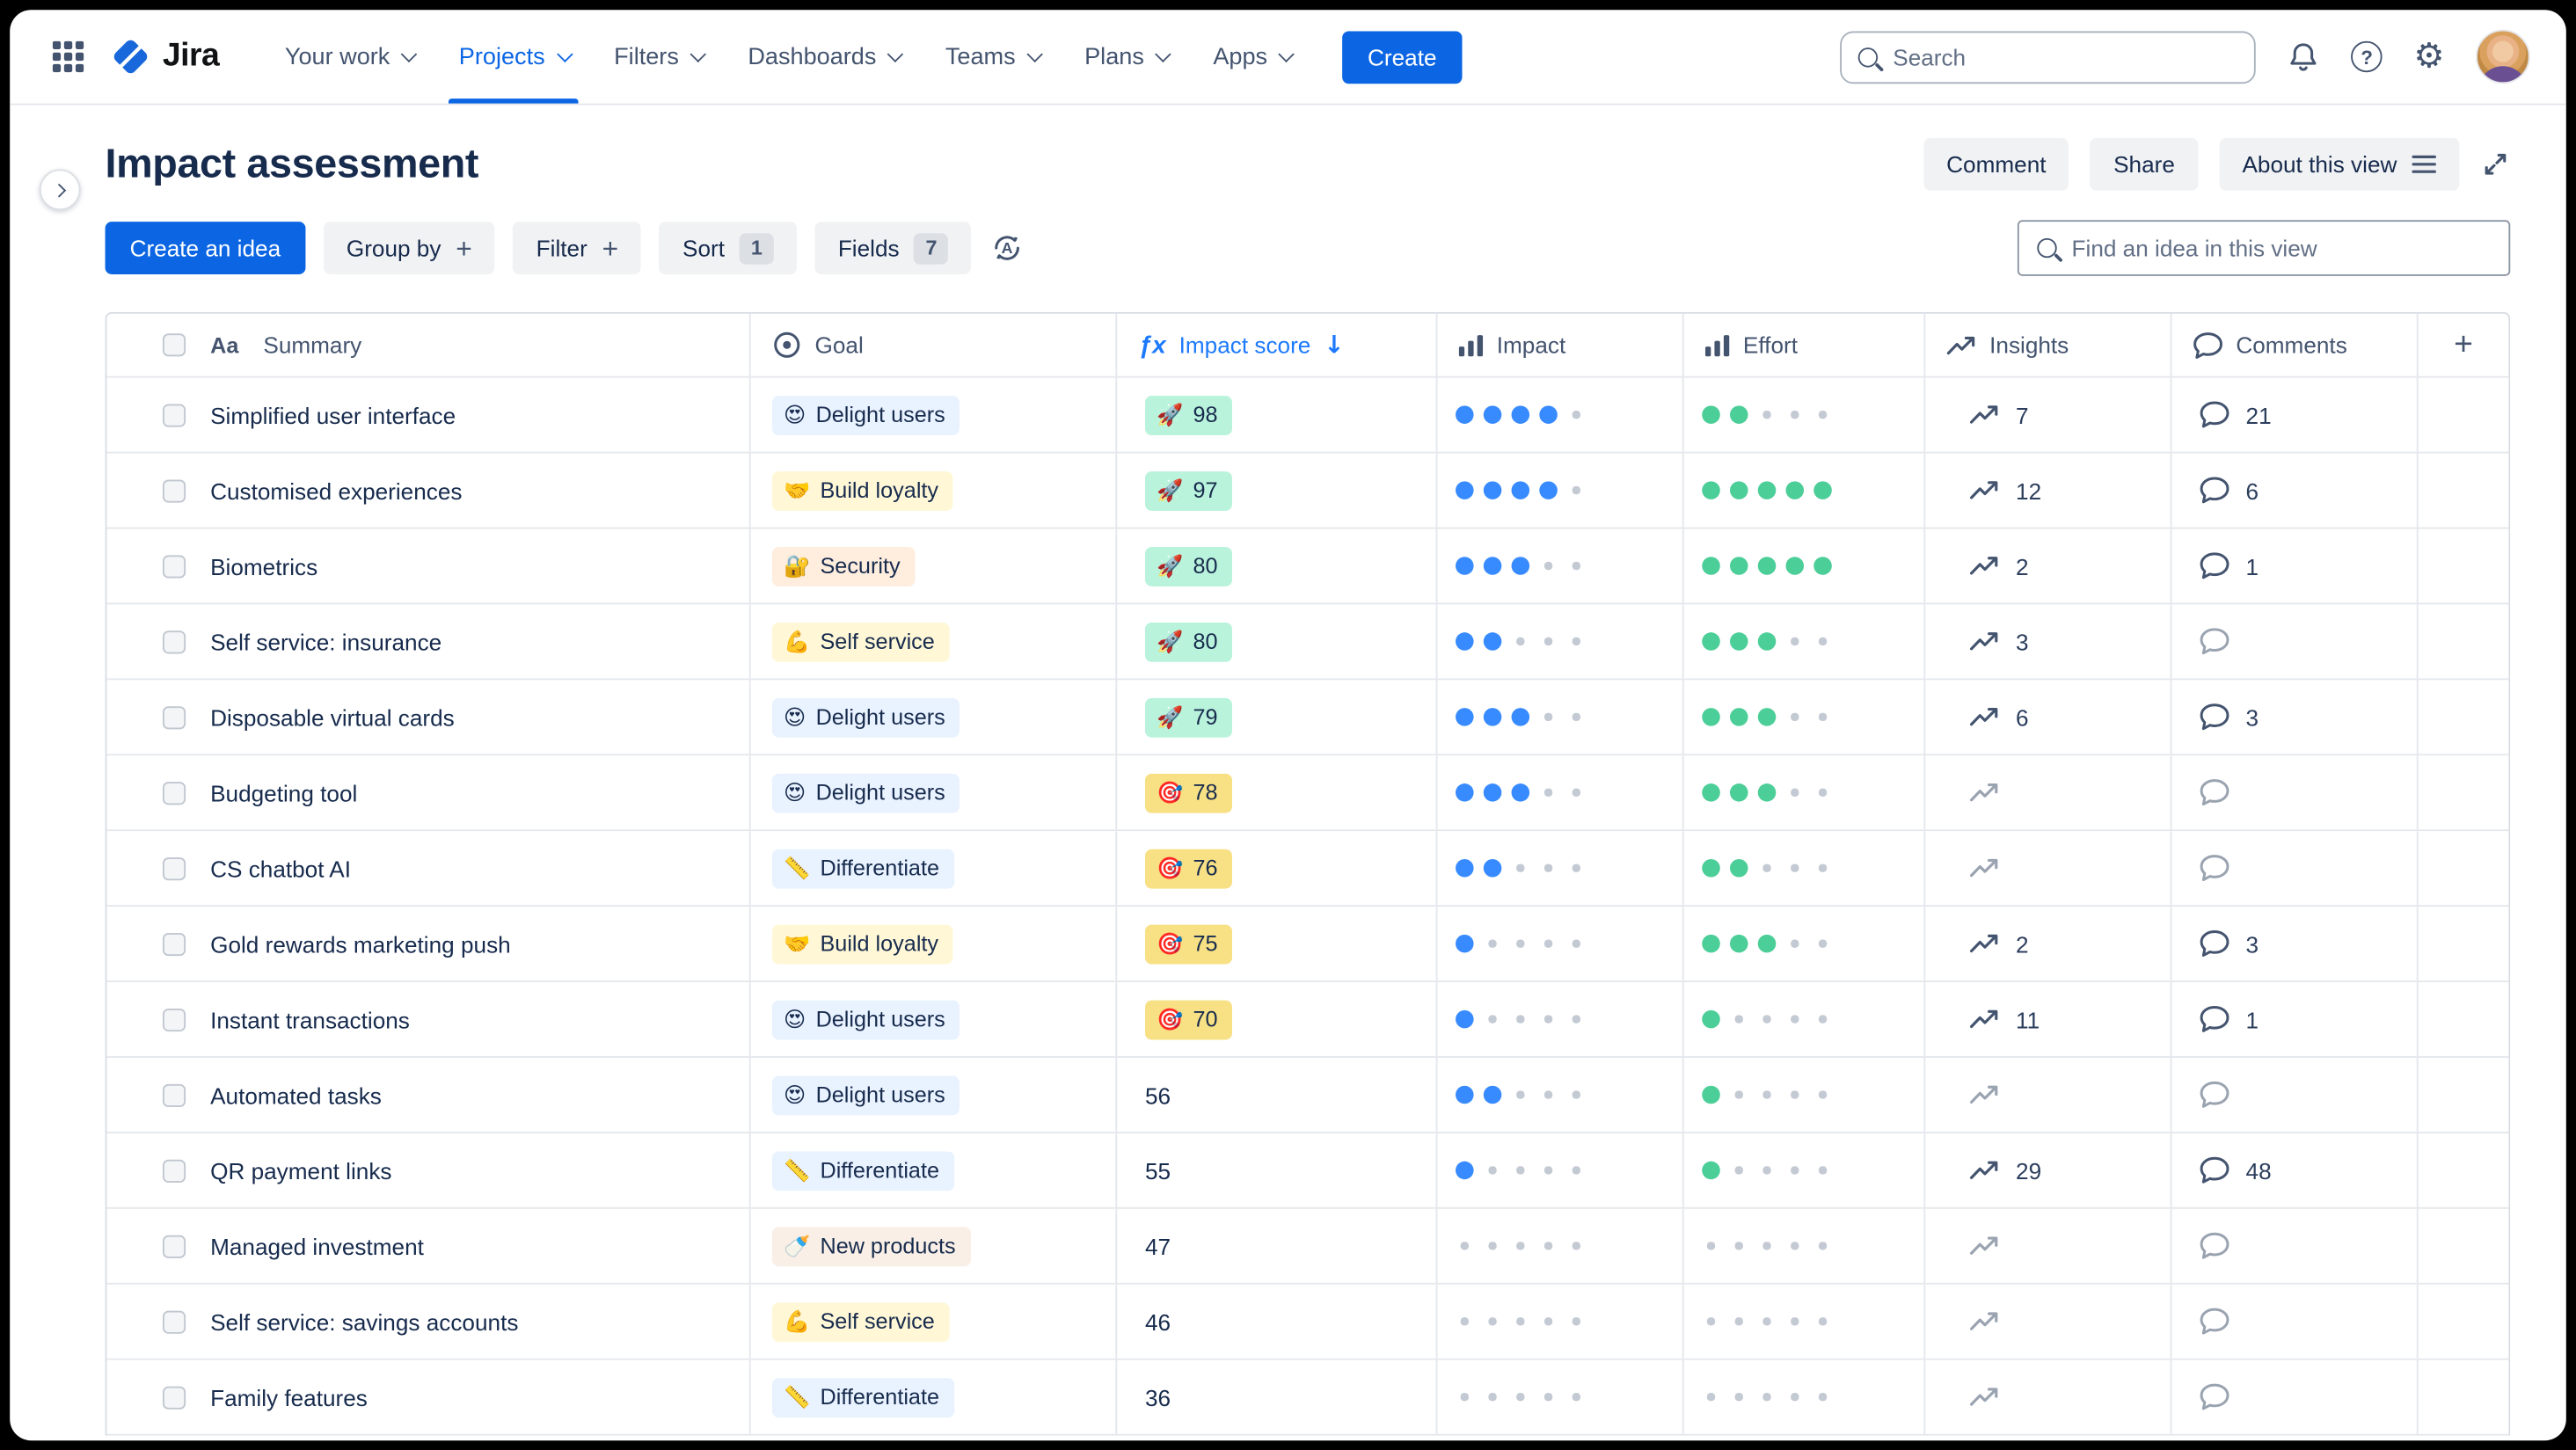 The width and height of the screenshot is (2576, 1450). What do you see at coordinates (2048, 491) in the screenshot?
I see `insights-cell: 12` at bounding box center [2048, 491].